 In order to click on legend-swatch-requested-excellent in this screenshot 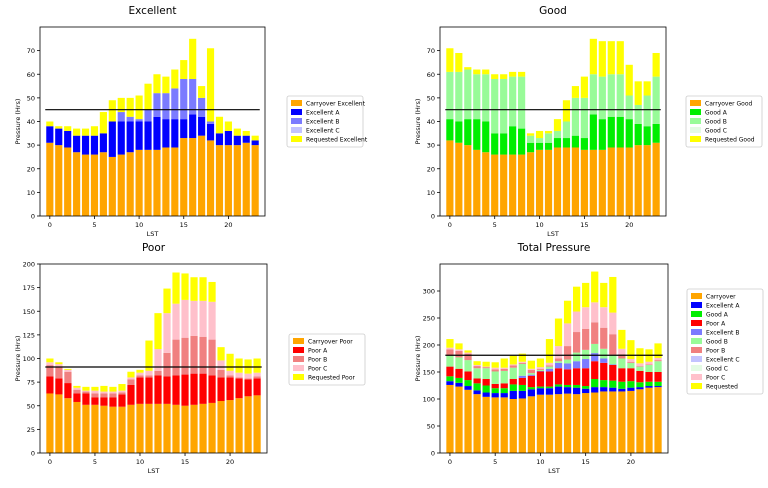, I will do `click(296, 139)`.